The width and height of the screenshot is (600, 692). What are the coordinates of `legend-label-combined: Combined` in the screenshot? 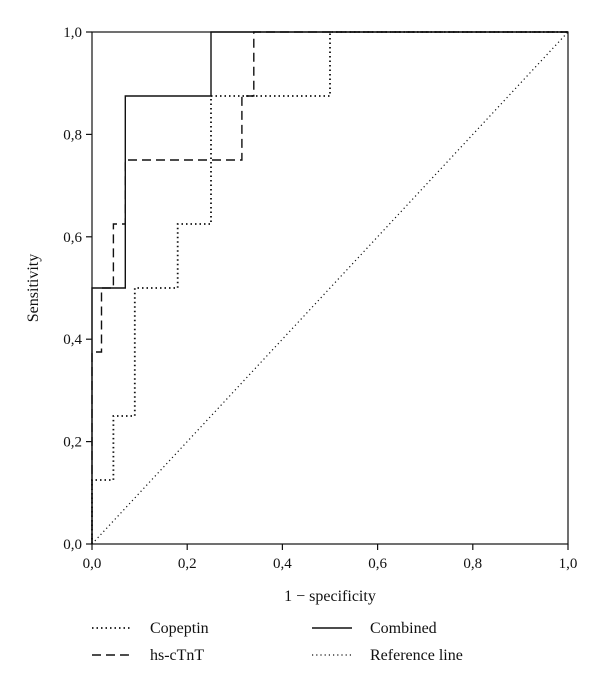 It's located at (403, 628).